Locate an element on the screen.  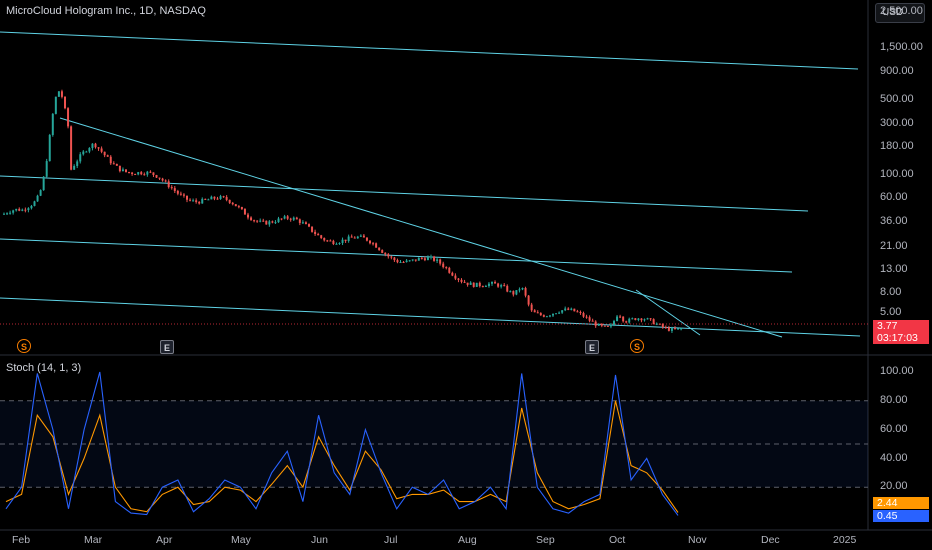
price-axis-label: 2,500.00 is located at coordinates (901, 11).